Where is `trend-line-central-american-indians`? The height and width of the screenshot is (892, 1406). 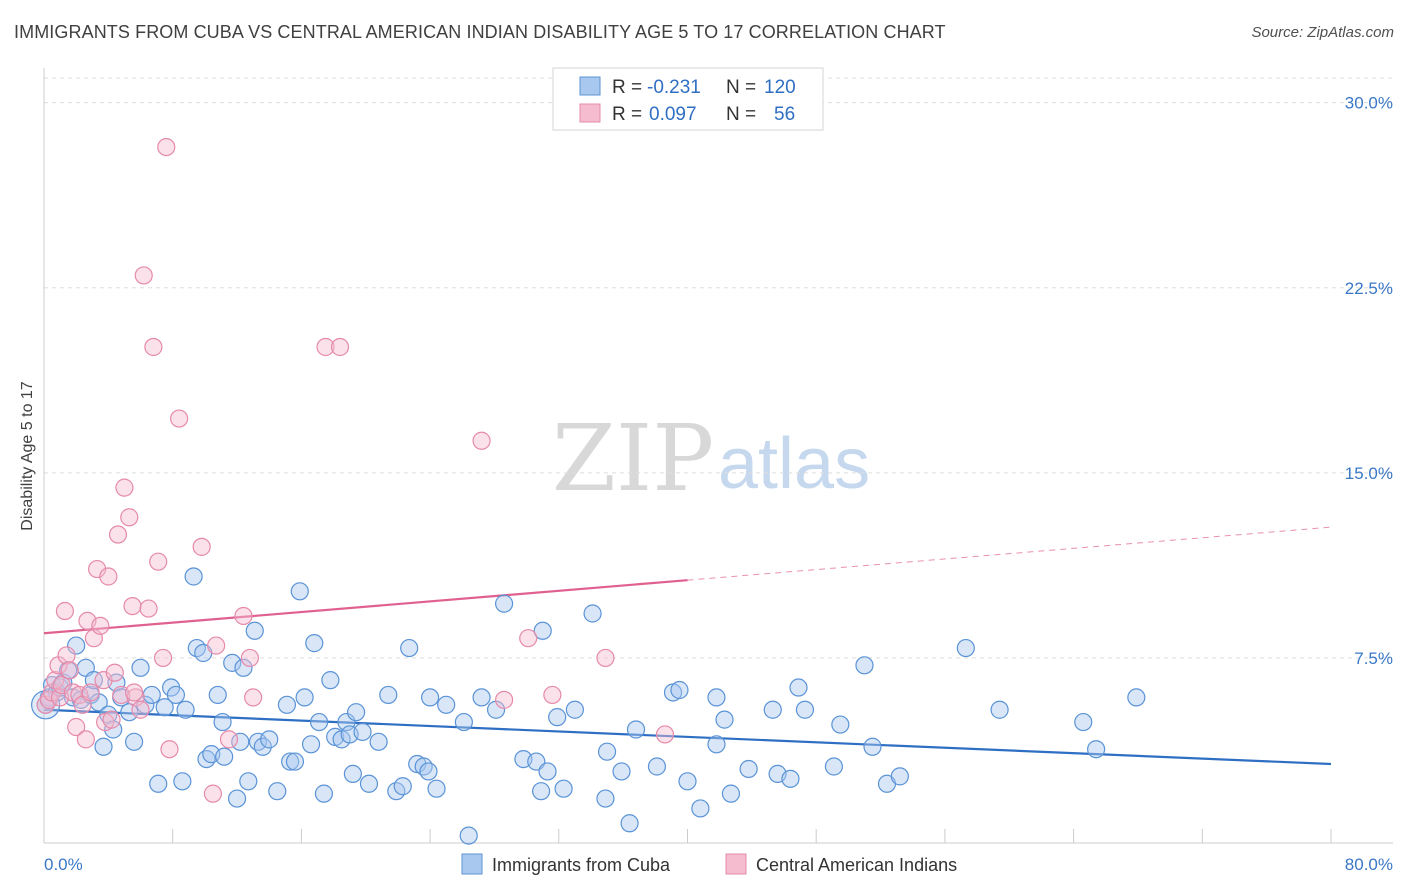
trend-line-central-american-indians is located at coordinates (365, 607).